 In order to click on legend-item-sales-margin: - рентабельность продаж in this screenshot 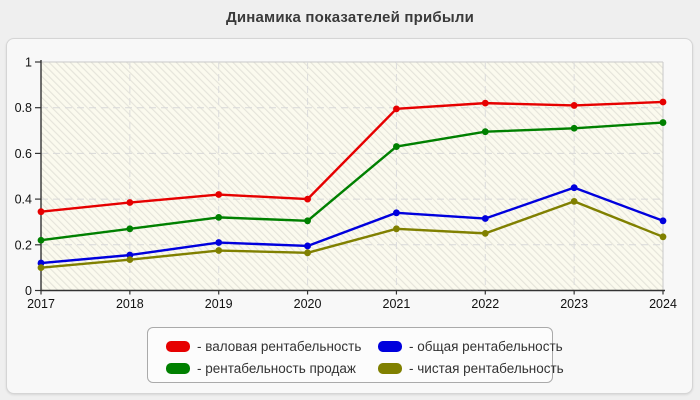, I will do `click(272, 368)`.